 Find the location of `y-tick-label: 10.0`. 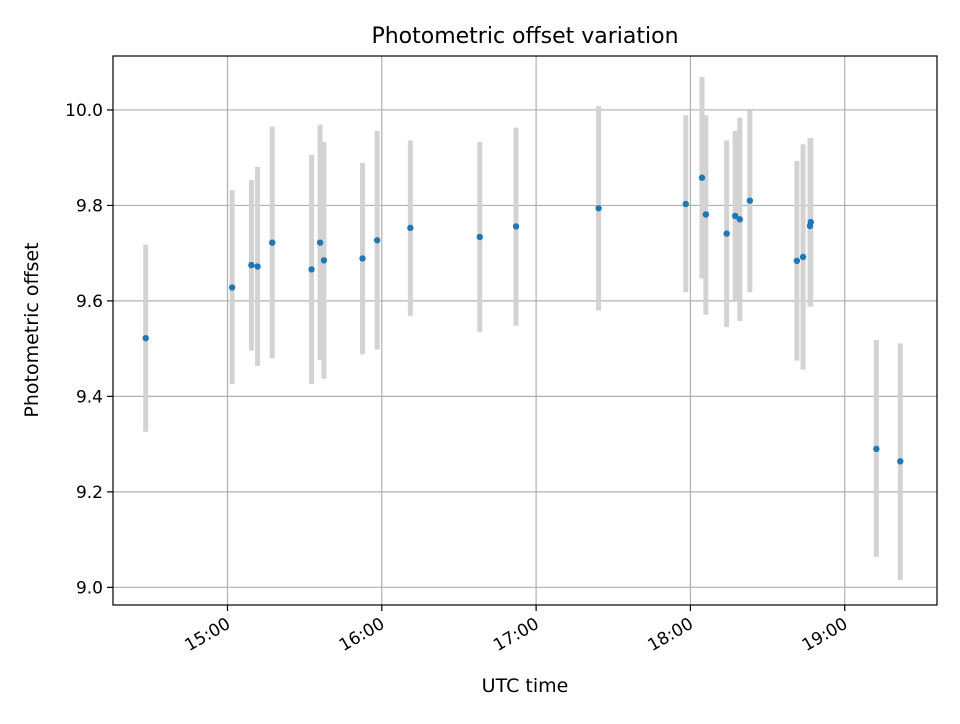

y-tick-label: 10.0 is located at coordinates (84, 111).